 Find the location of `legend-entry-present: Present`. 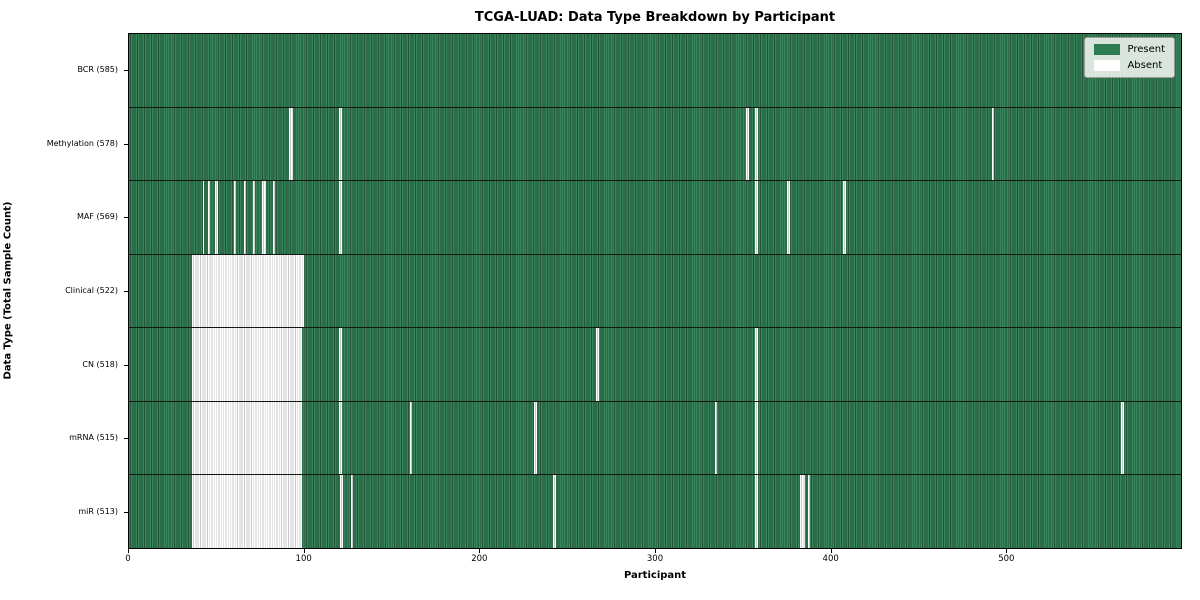

legend-entry-present: Present is located at coordinates (1129, 49).